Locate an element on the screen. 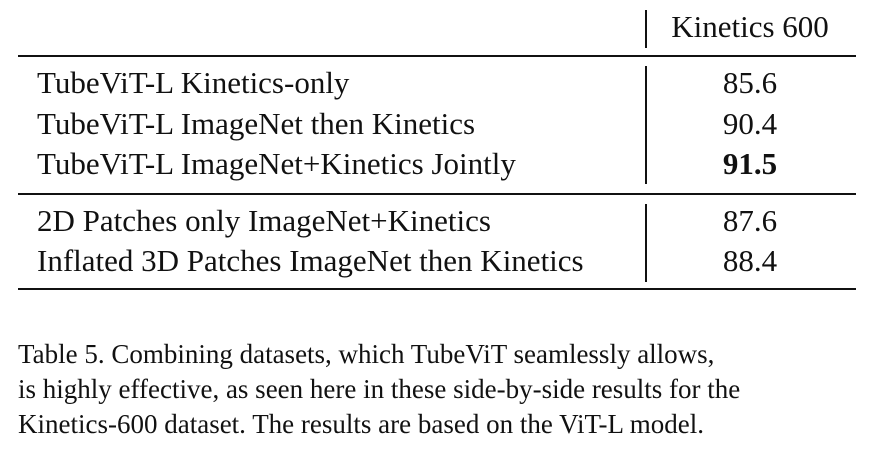  score-value: 88.4 is located at coordinates (750, 260).